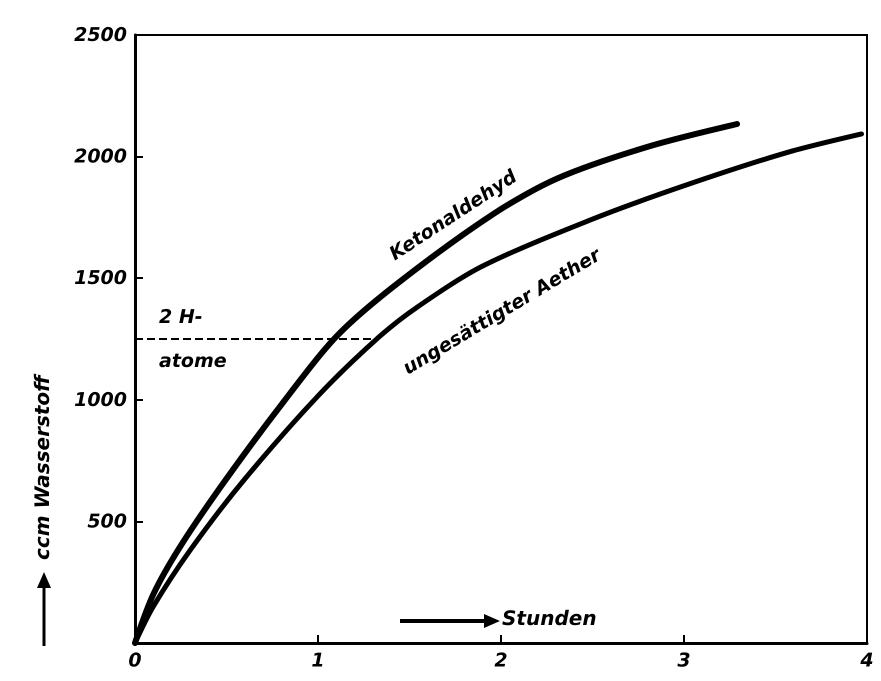 The width and height of the screenshot is (881, 681). Describe the element at coordinates (100, 278) in the screenshot. I see `y-tick-label: 1500` at that location.